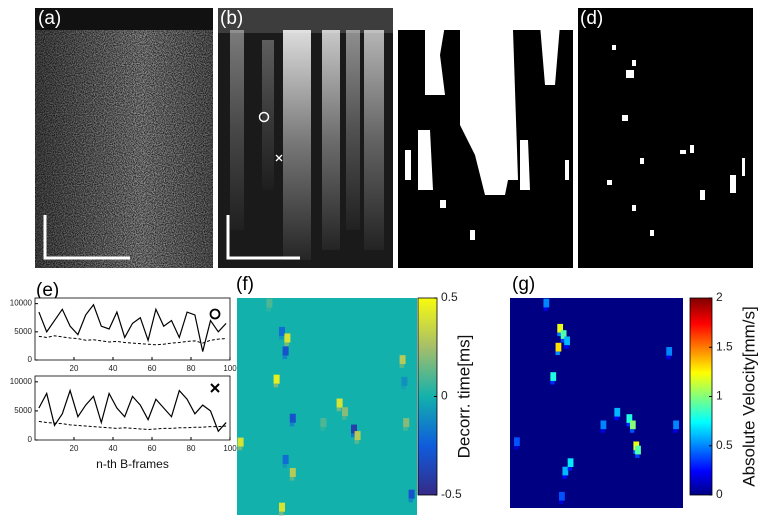  What do you see at coordinates (191, 368) in the screenshot?
I see `x-tick-label: 80` at bounding box center [191, 368].